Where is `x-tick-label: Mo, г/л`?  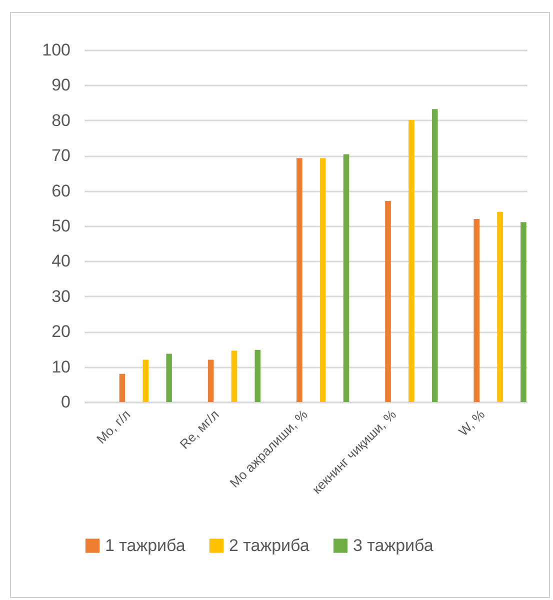 x-tick-label: Mo, г/л is located at coordinates (113, 426).